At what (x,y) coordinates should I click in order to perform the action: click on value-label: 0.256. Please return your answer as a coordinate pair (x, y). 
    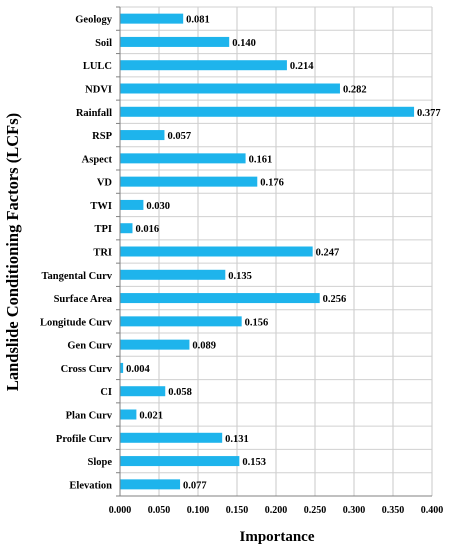
    Looking at the image, I should click on (335, 299).